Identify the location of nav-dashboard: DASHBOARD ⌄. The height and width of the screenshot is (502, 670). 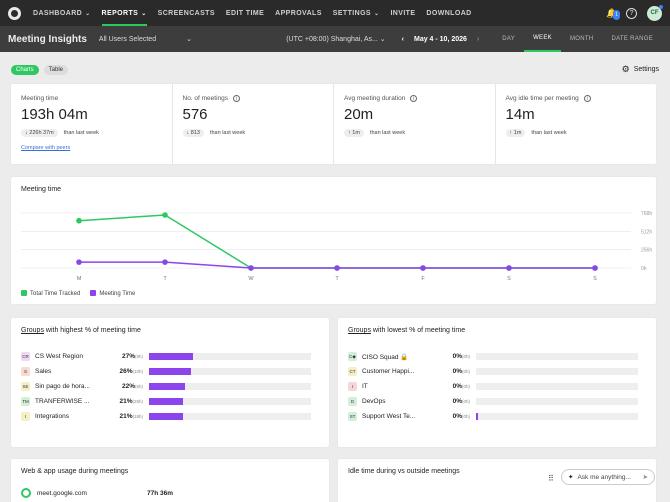
(62, 13).